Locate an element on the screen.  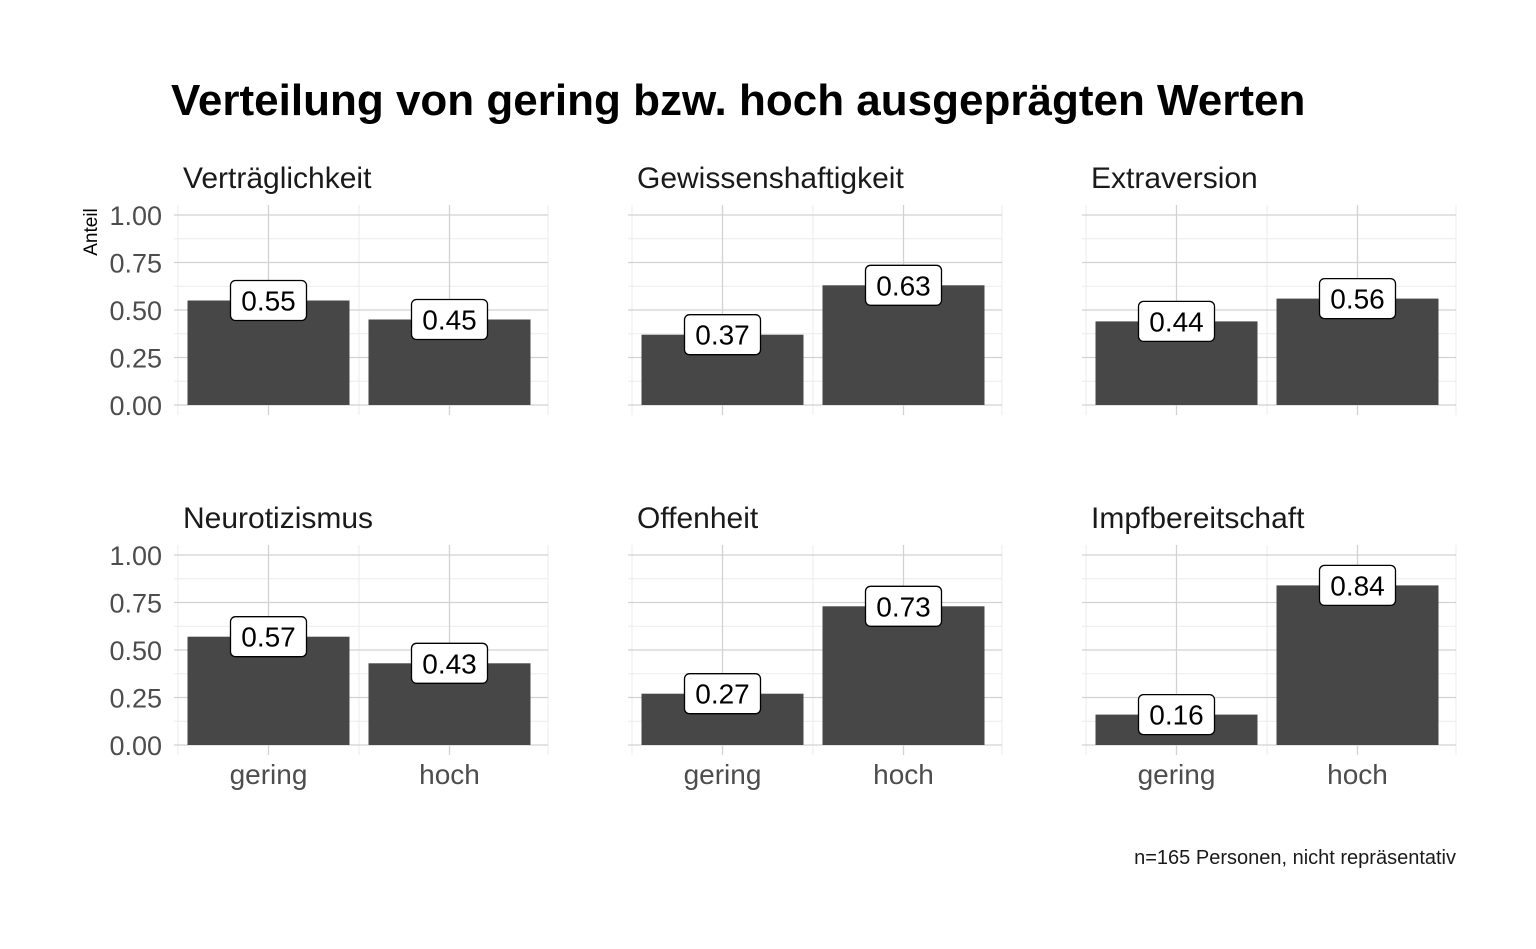
data-label: 0.45 is located at coordinates (449, 320).